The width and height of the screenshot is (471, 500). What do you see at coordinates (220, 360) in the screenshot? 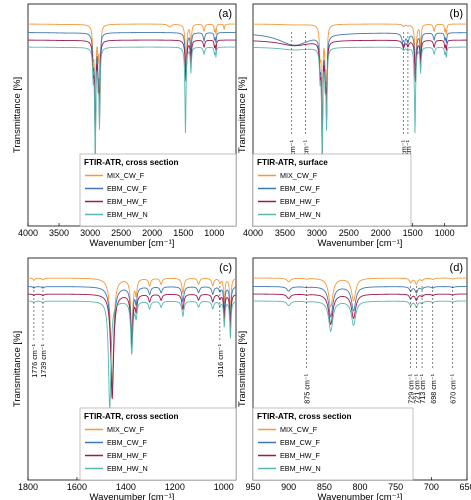
I see `annotation-label: 1016 cm⁻¹` at bounding box center [220, 360].